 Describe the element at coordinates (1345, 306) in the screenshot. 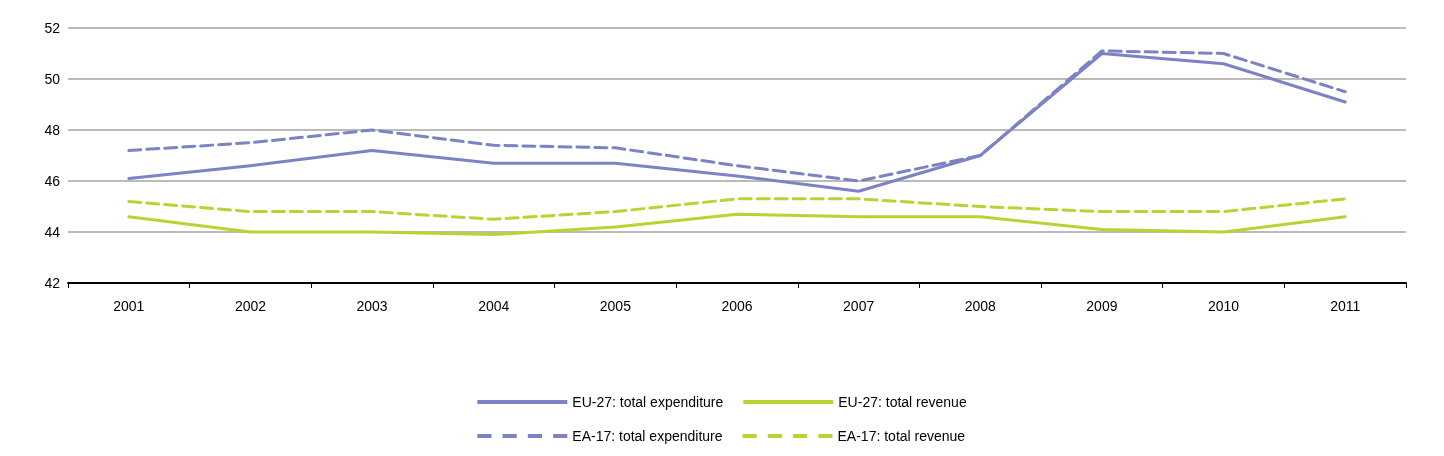

I see `x-tick-label: 2011` at that location.